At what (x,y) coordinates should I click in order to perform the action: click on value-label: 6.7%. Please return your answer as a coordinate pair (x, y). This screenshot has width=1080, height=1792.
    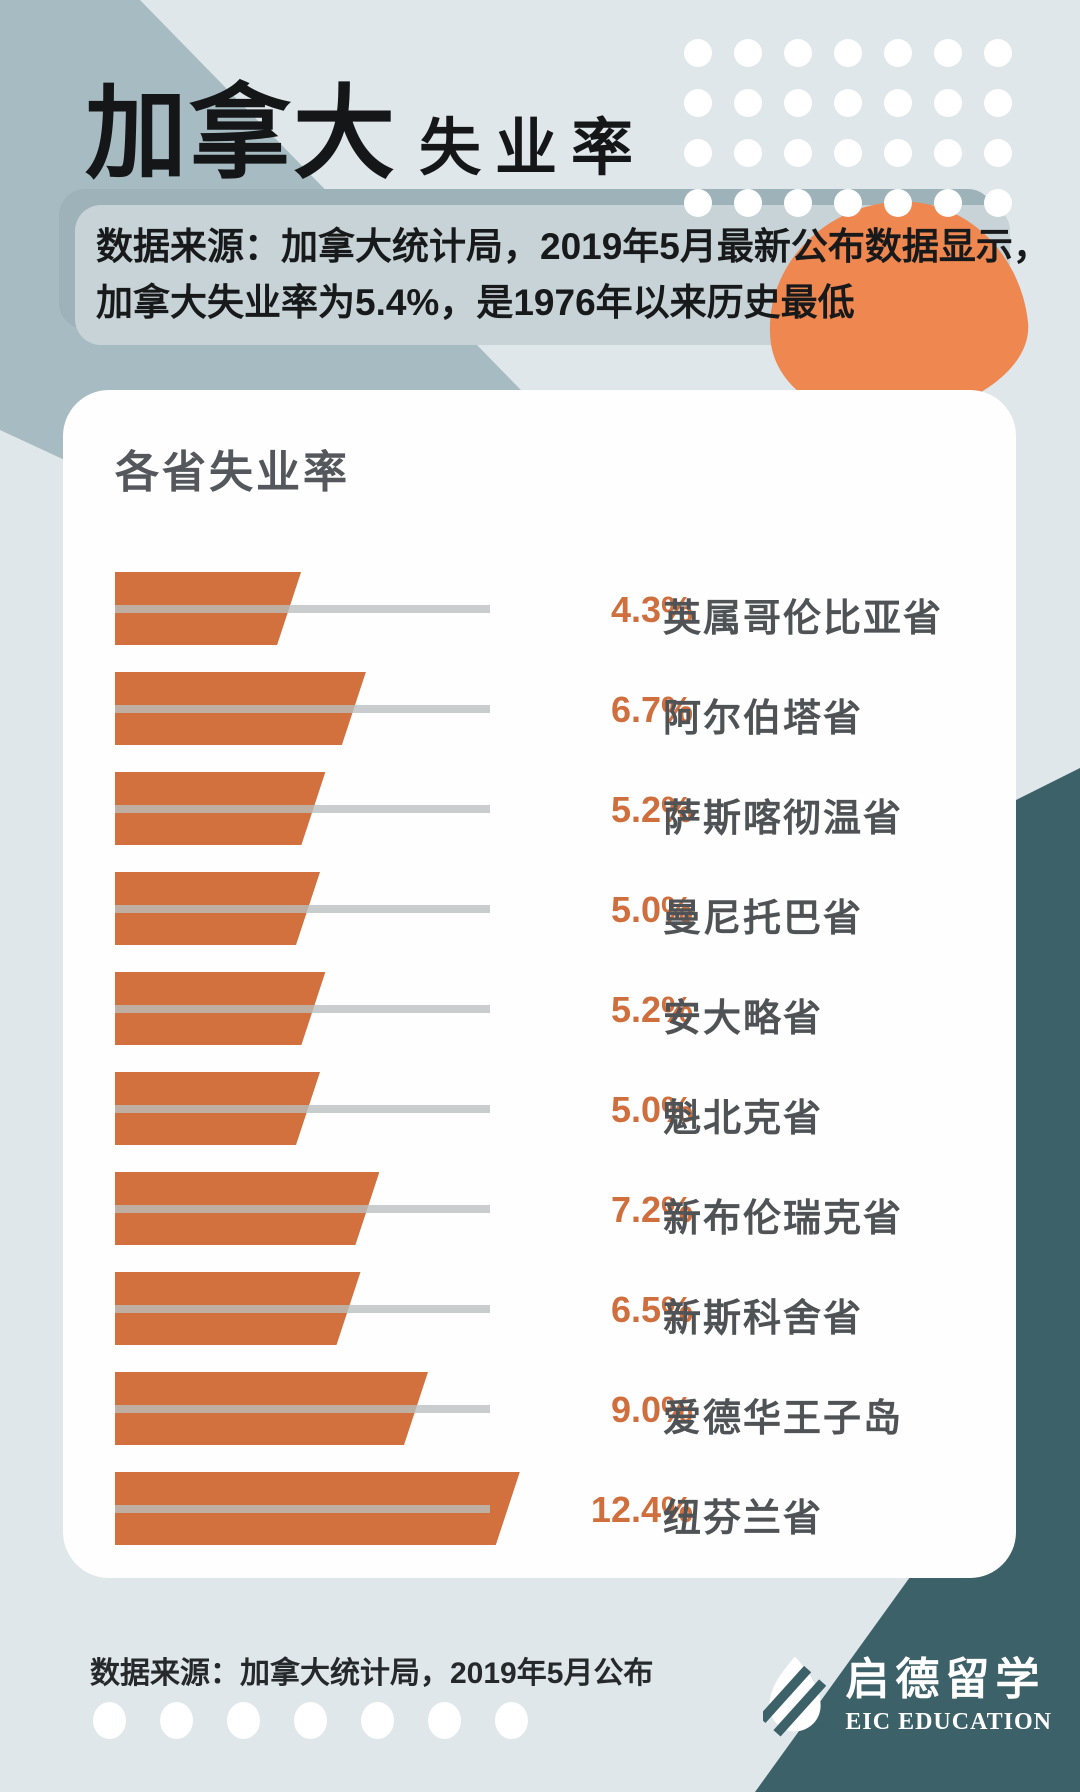
    Looking at the image, I should click on (651, 709).